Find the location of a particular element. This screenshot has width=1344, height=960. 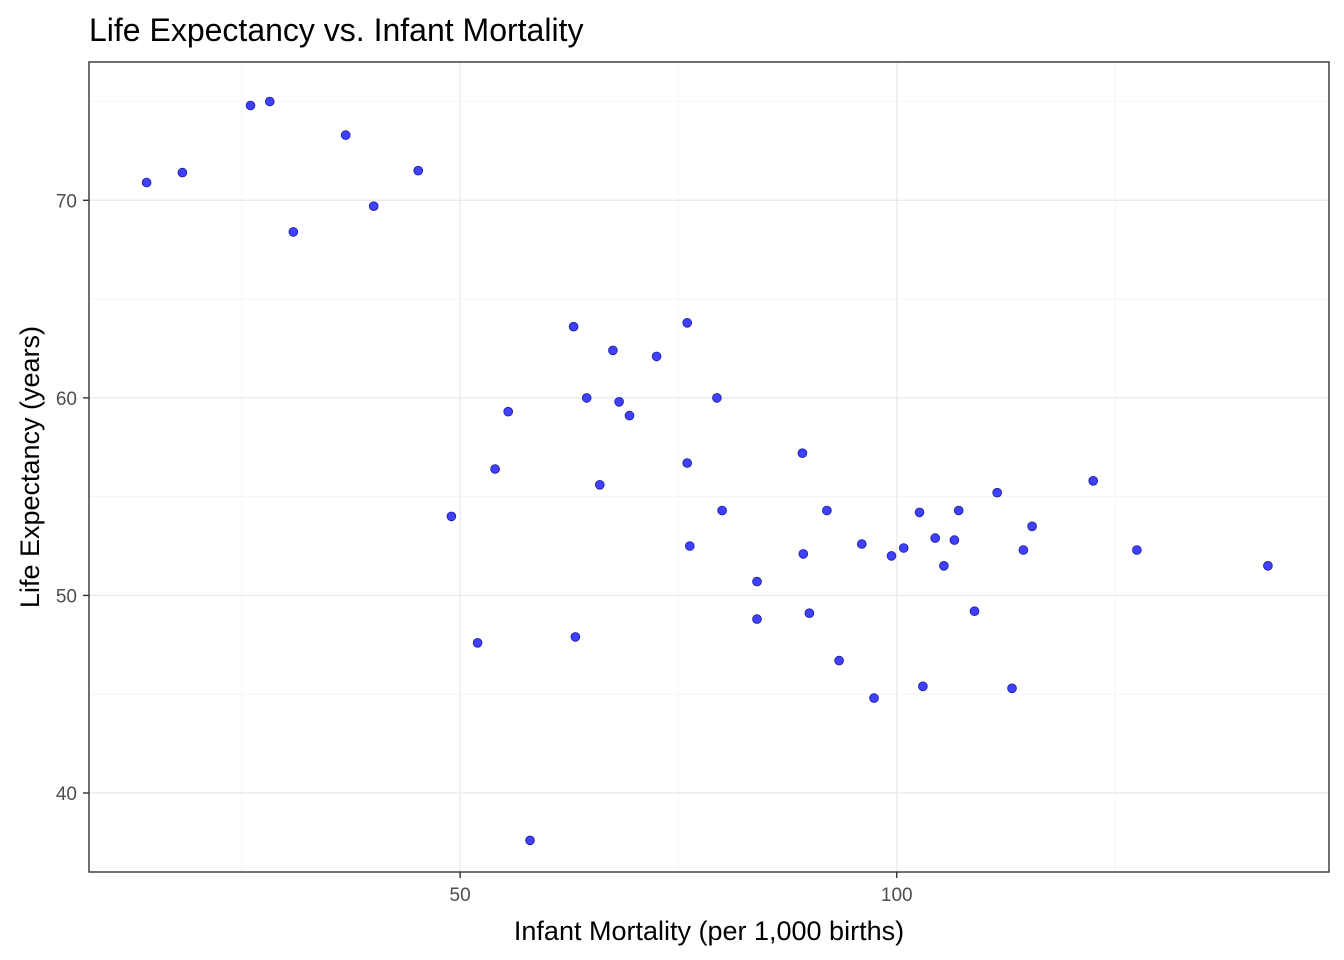

y-tick-label: 50 is located at coordinates (66, 596).